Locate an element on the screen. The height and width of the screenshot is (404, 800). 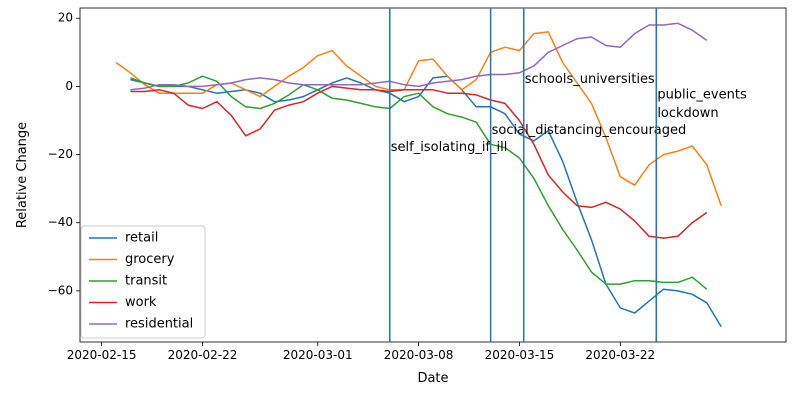
legend-label-retail: retail is located at coordinates (141, 238).